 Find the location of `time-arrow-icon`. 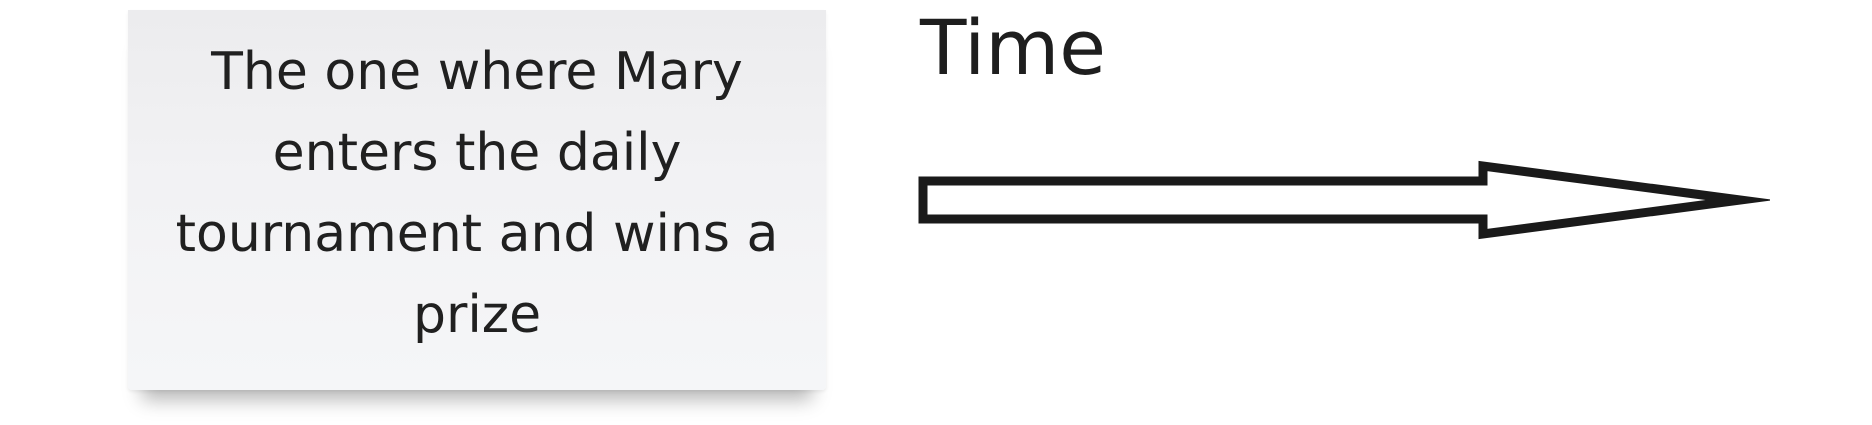

time-arrow-icon is located at coordinates (1344, 200).